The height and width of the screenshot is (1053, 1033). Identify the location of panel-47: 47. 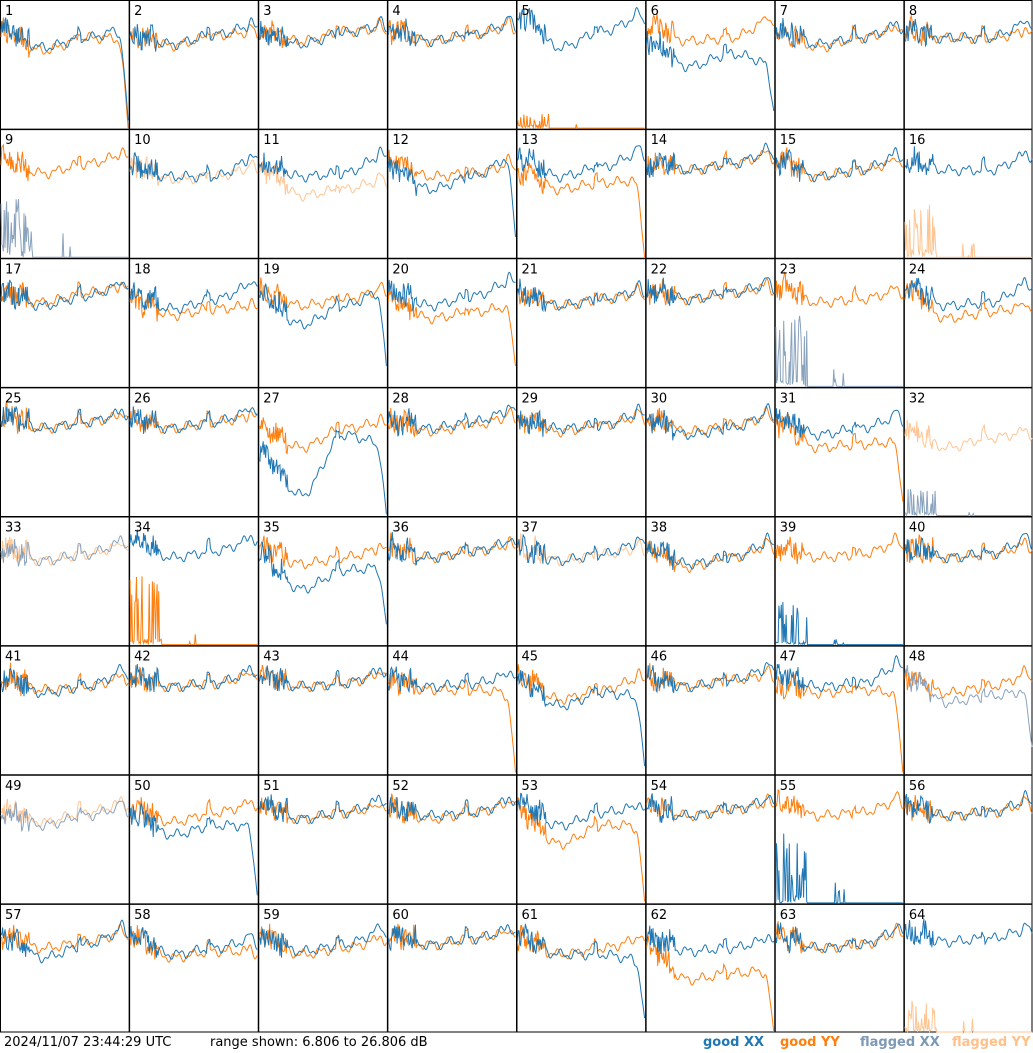
(839, 710).